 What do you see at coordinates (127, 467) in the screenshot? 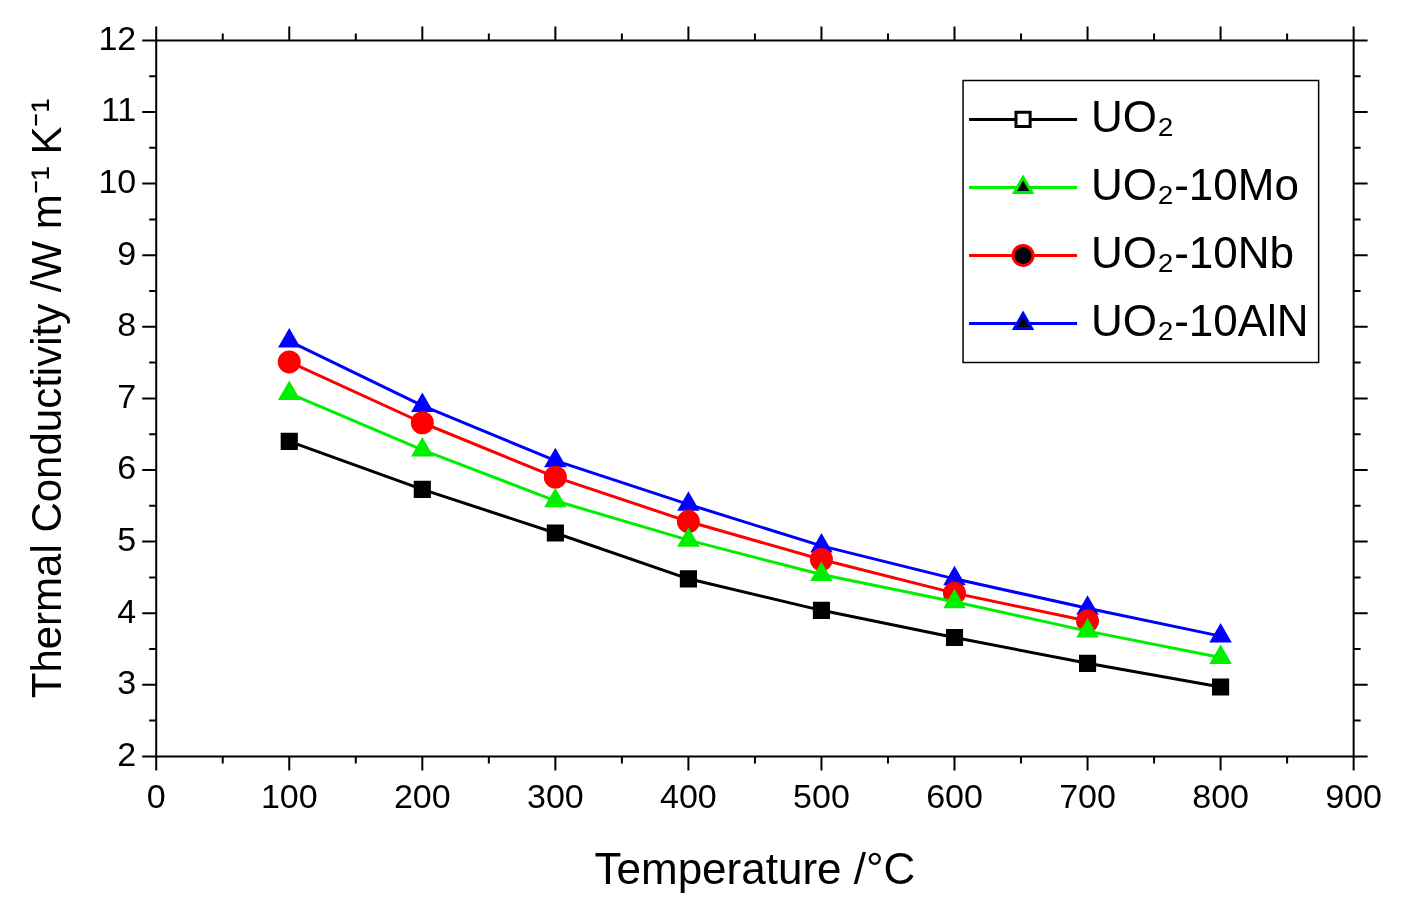
I see `y-tick-label: 6` at bounding box center [127, 467].